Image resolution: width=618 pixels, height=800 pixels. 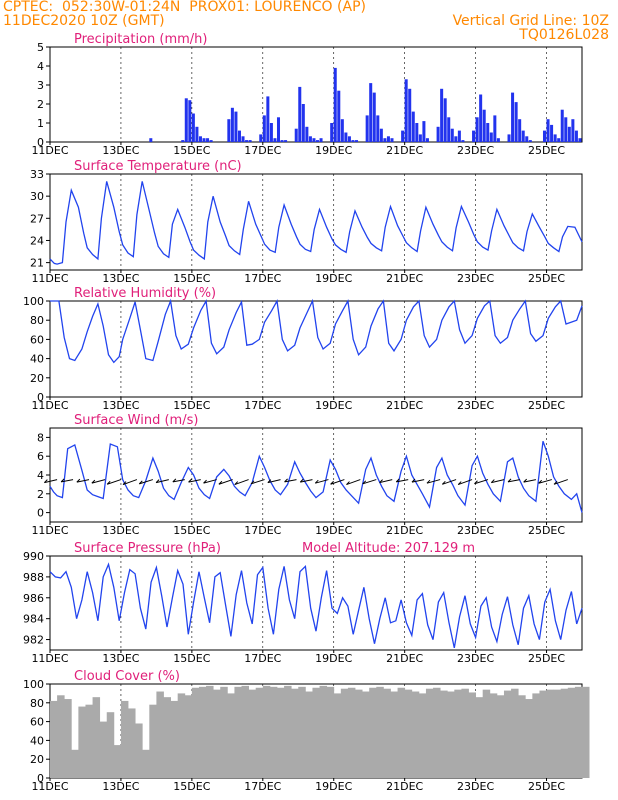 What do you see at coordinates (145, 293) in the screenshot?
I see `panel-title: Relative Humidity (%)` at bounding box center [145, 293].